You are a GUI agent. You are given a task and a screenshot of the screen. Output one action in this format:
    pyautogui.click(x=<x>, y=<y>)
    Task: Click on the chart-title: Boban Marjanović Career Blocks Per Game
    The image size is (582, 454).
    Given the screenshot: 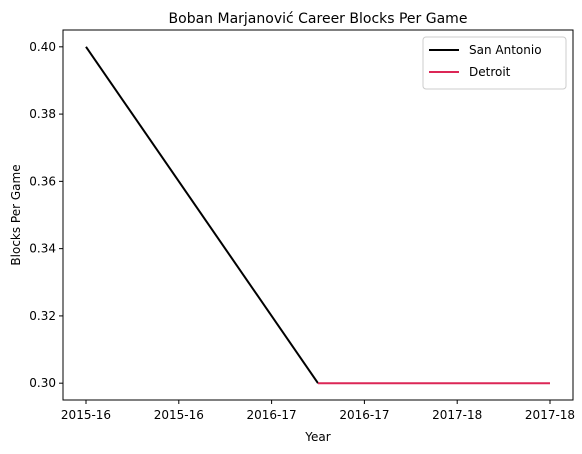 What is the action you would take?
    pyautogui.click(x=318, y=19)
    